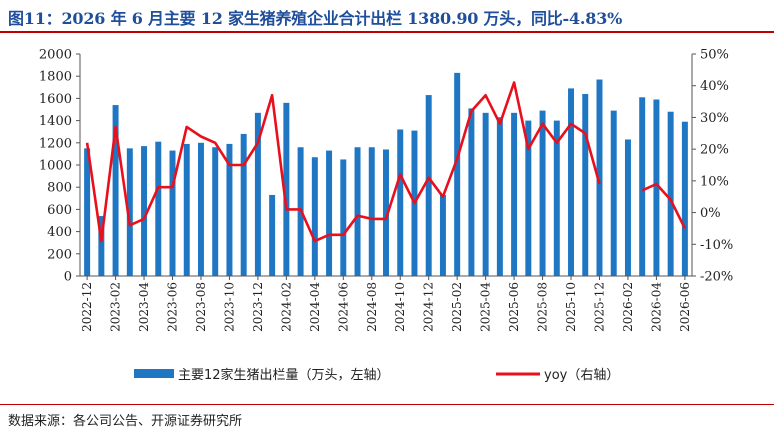 This screenshot has width=774, height=436. I want to click on legend-bar-label: 主要12家生猪出栏量（万头，左轴）, so click(284, 375).